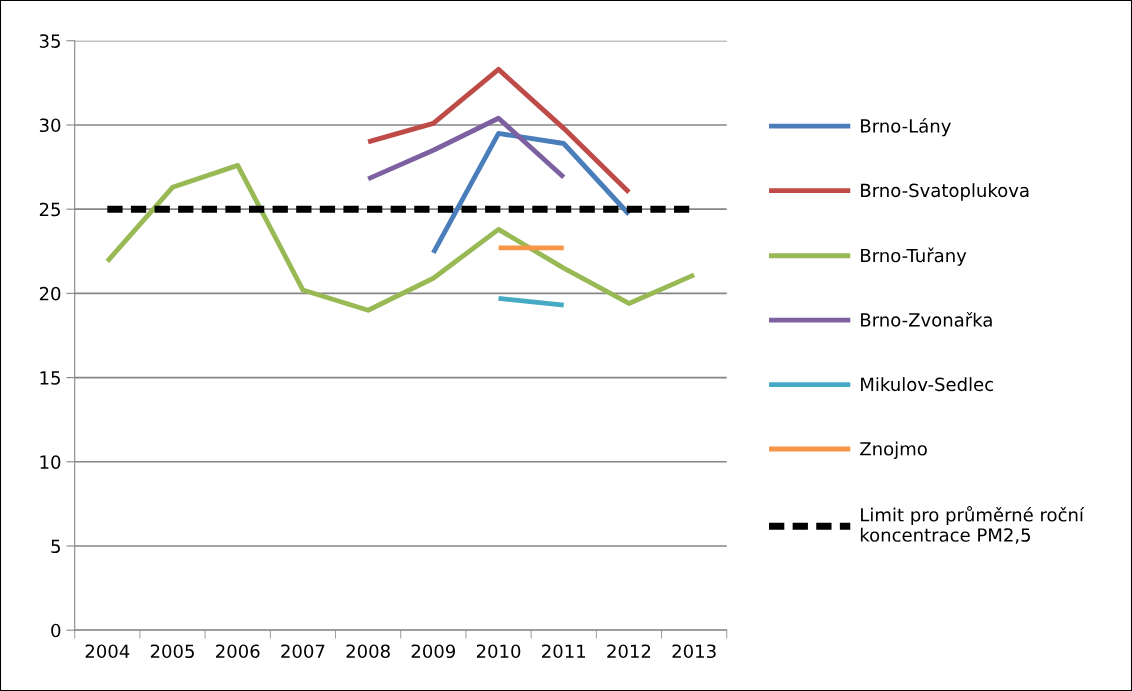 The width and height of the screenshot is (1132, 691). What do you see at coordinates (49, 41) in the screenshot?
I see `y-tick-label: 35` at bounding box center [49, 41].